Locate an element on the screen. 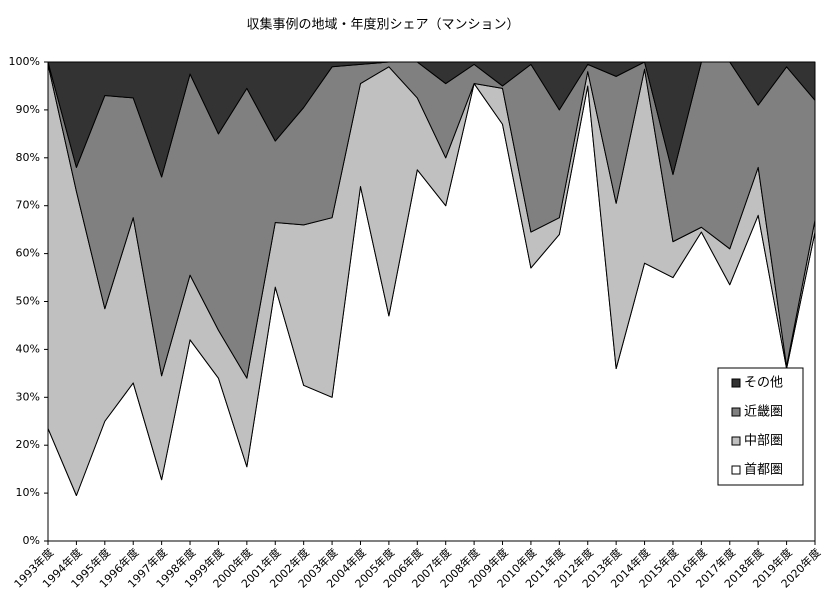  legend-label: 首都圏 is located at coordinates (763, 470).